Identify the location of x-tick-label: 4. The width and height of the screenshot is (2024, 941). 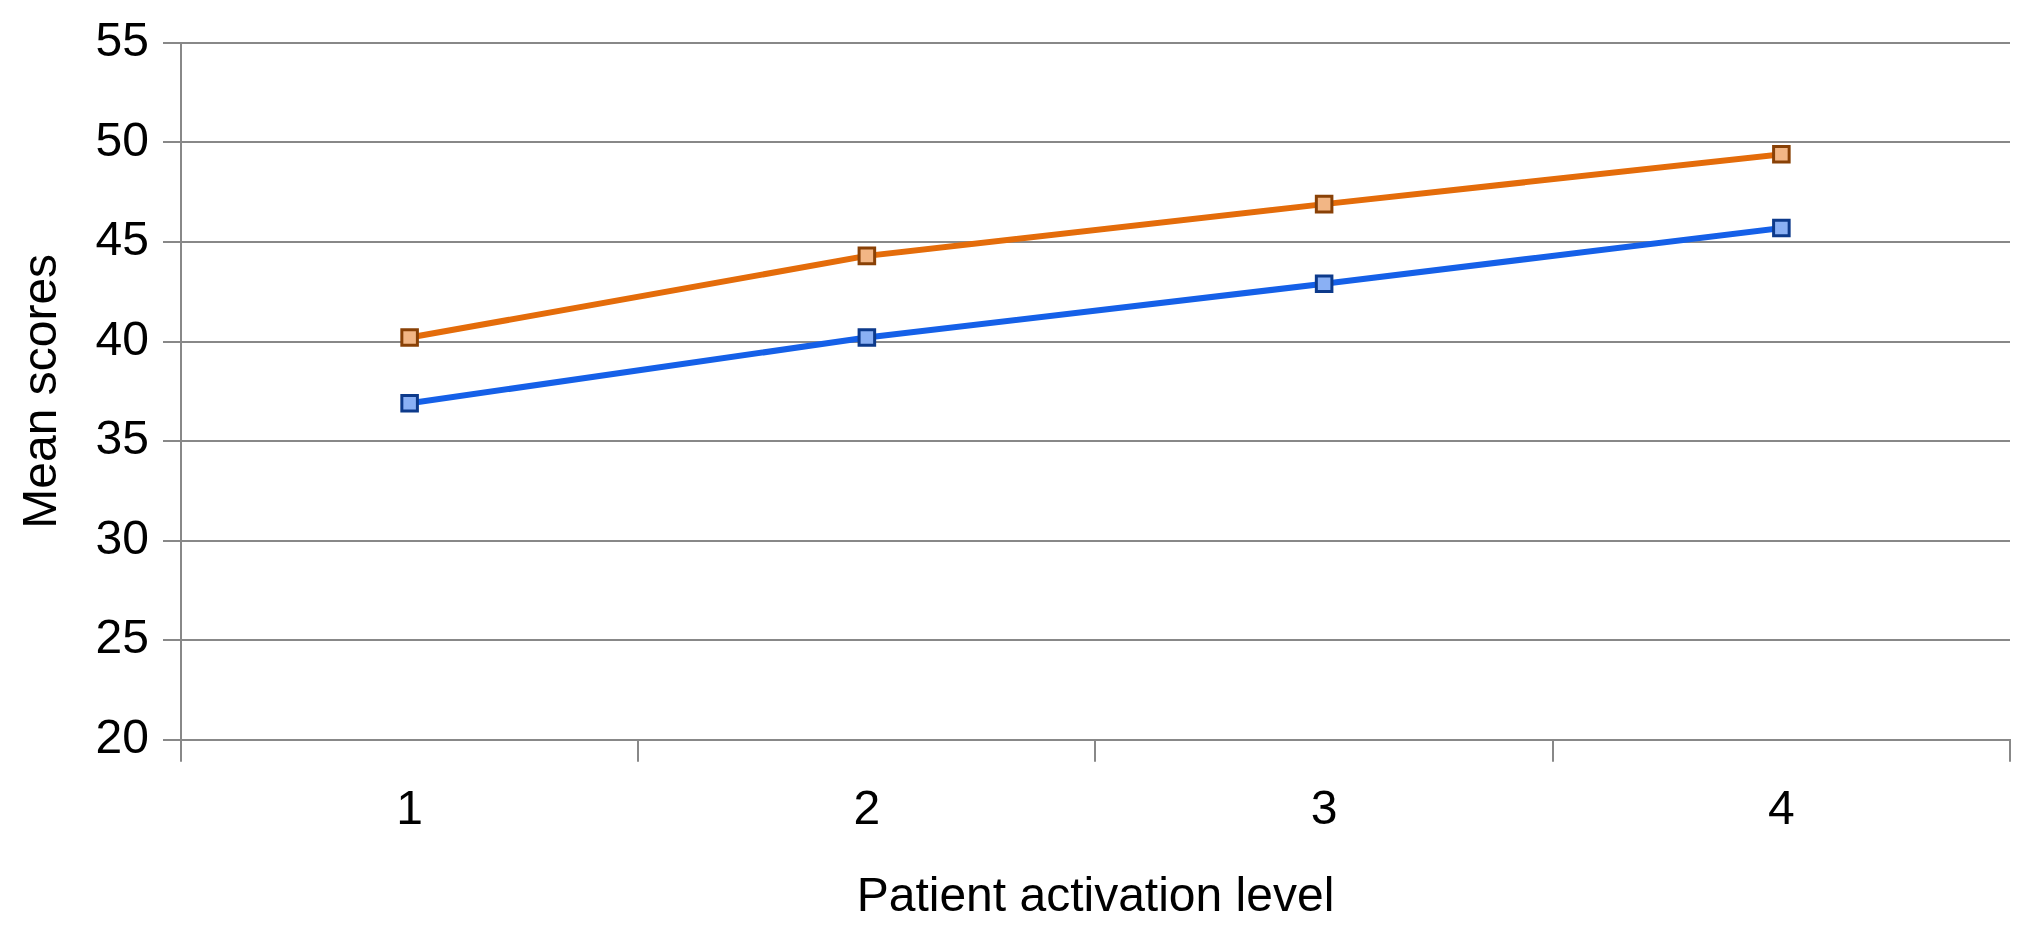
(1781, 807).